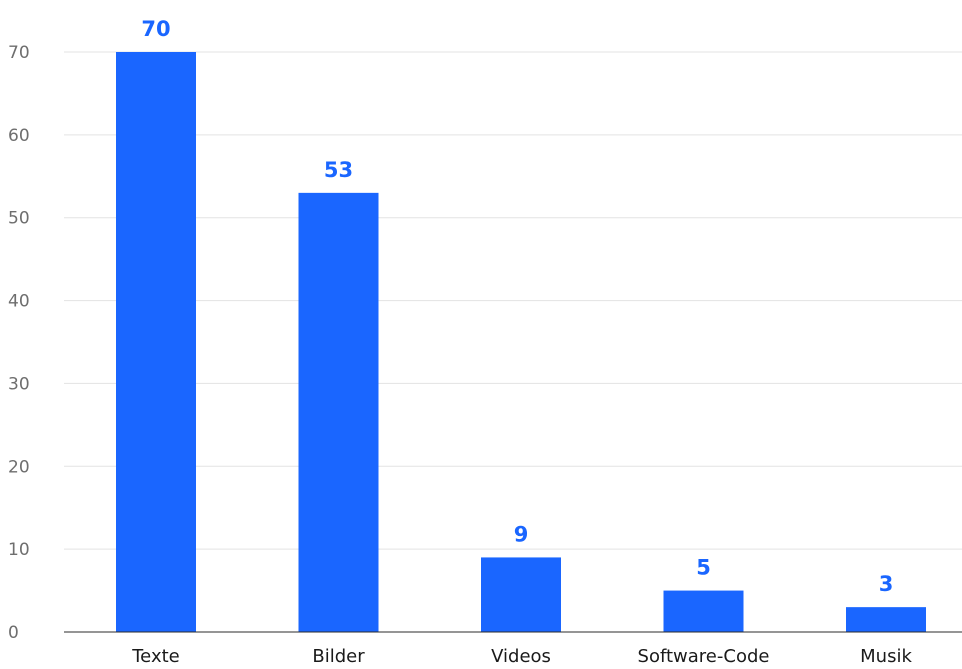  What do you see at coordinates (19, 136) in the screenshot?
I see `y-tick-label: 60` at bounding box center [19, 136].